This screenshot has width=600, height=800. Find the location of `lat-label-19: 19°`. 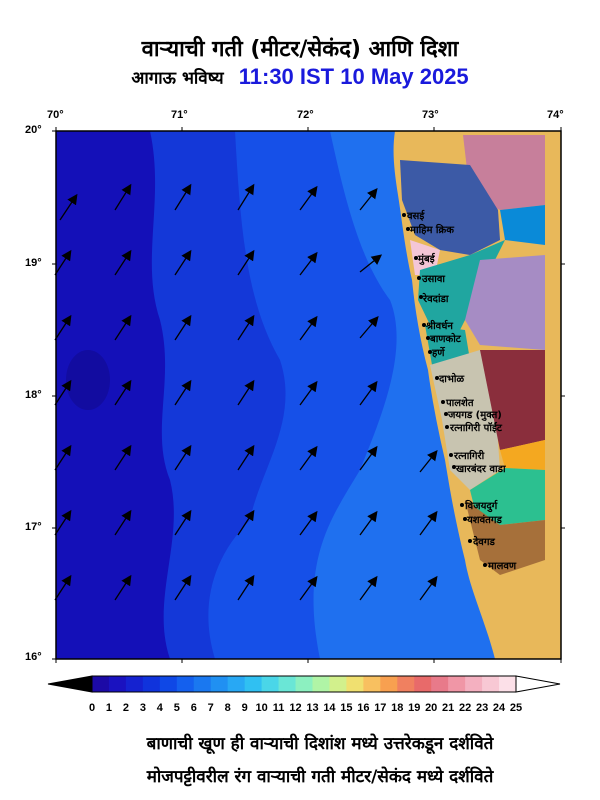

lat-label-19: 19° is located at coordinates (33, 263).